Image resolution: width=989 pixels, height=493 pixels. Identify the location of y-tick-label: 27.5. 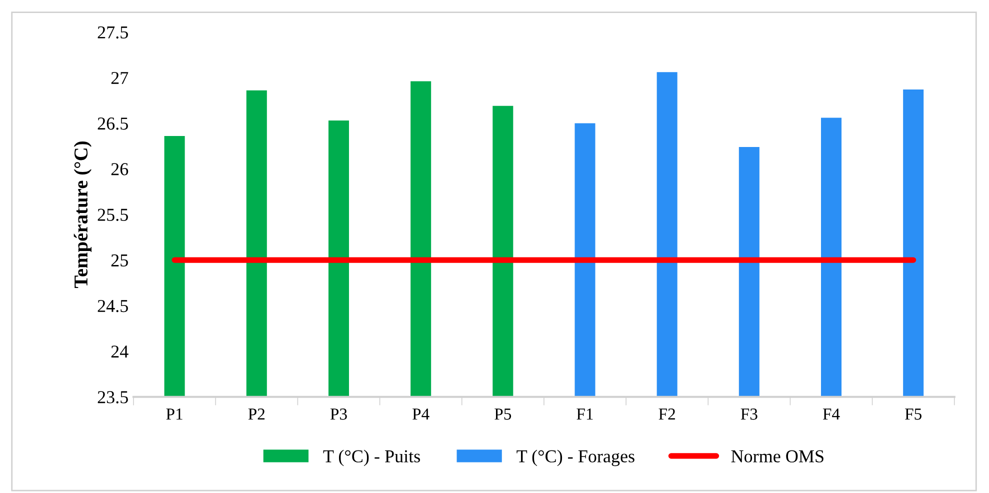
(113, 32).